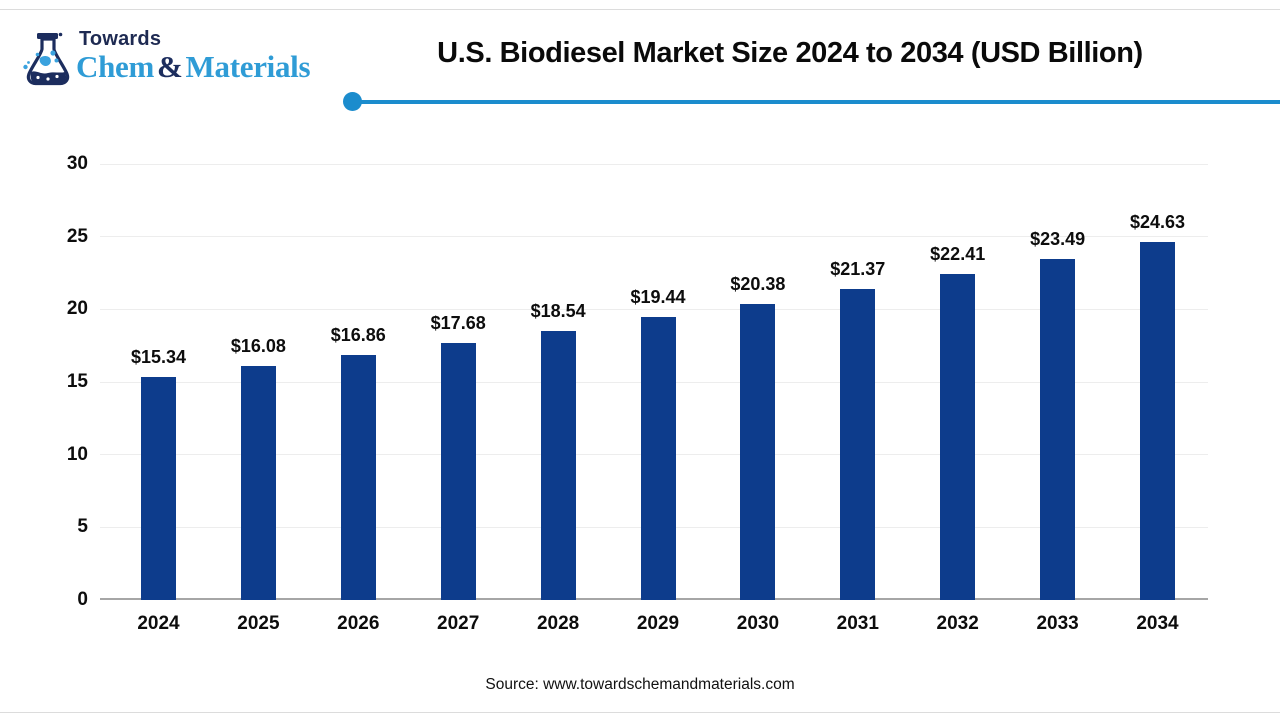  Describe the element at coordinates (82, 599) in the screenshot. I see `y-axis-tick-0: 0` at that location.